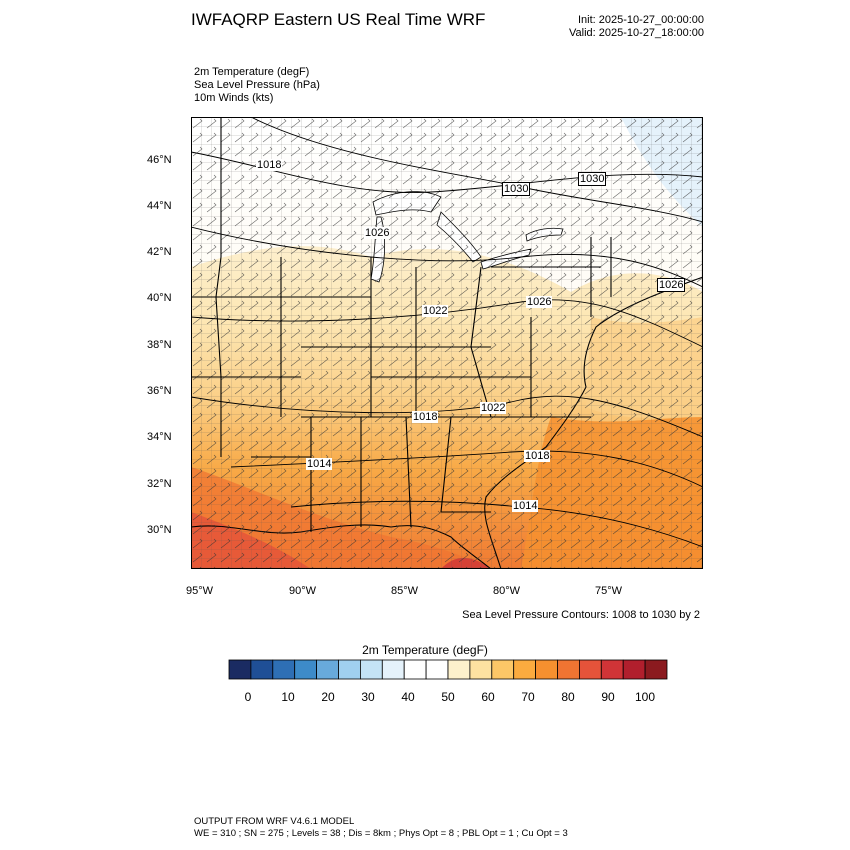 The height and width of the screenshot is (850, 850). Describe the element at coordinates (159, 160) in the screenshot. I see `lat-label: 46°N` at that location.